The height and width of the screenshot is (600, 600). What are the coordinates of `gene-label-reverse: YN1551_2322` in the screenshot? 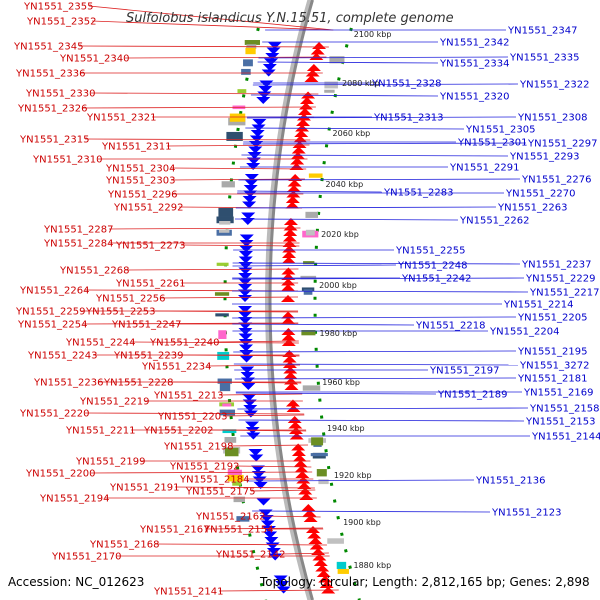 It's located at (554, 85).